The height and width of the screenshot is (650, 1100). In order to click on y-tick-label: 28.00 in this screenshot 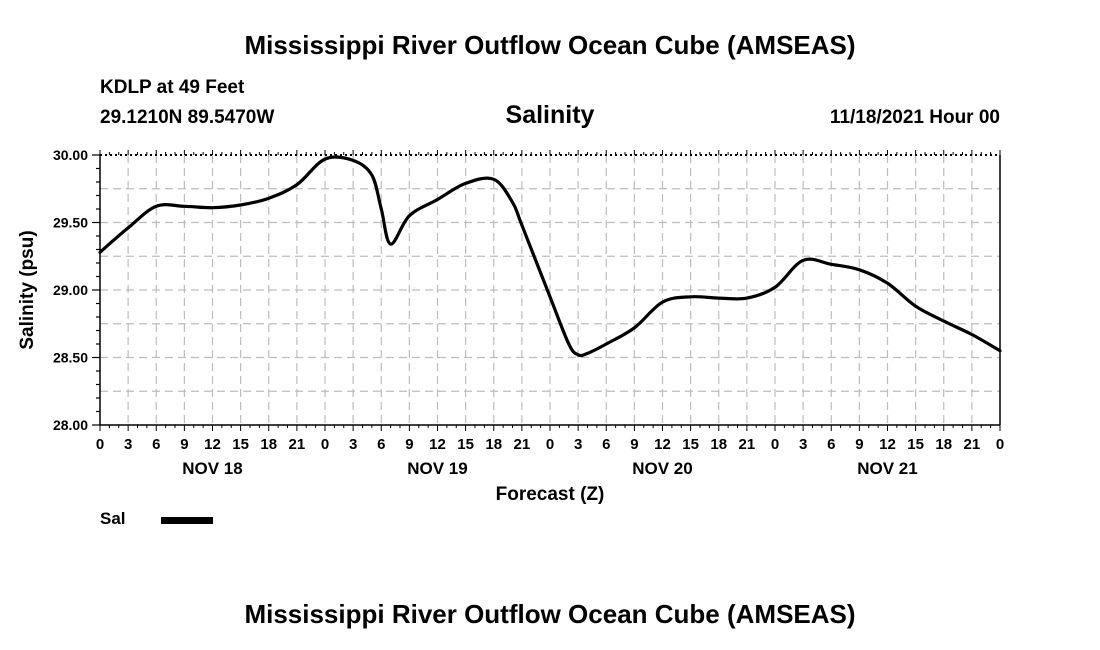, I will do `click(70, 425)`.